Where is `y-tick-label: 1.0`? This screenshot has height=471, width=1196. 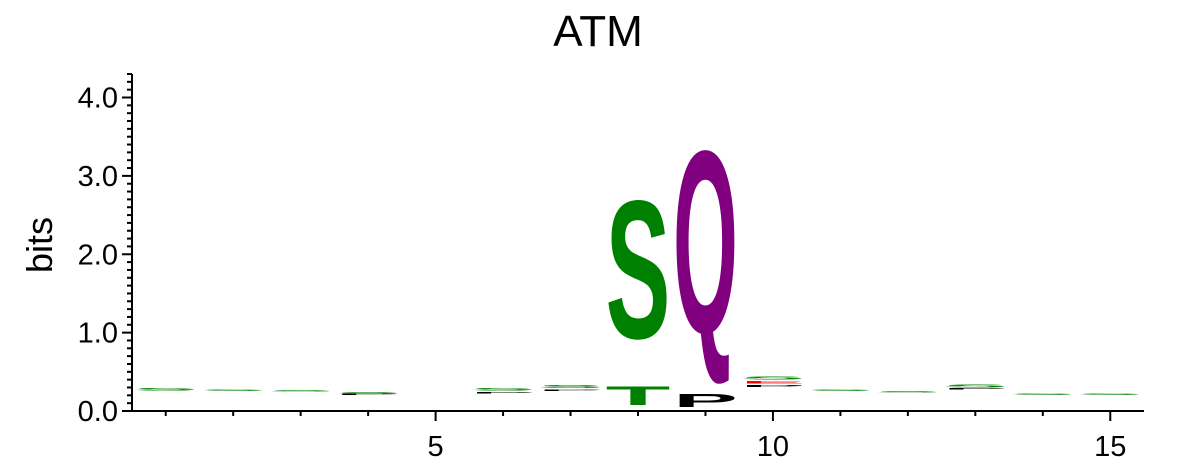 y-tick-label: 1.0 is located at coordinates (98, 334).